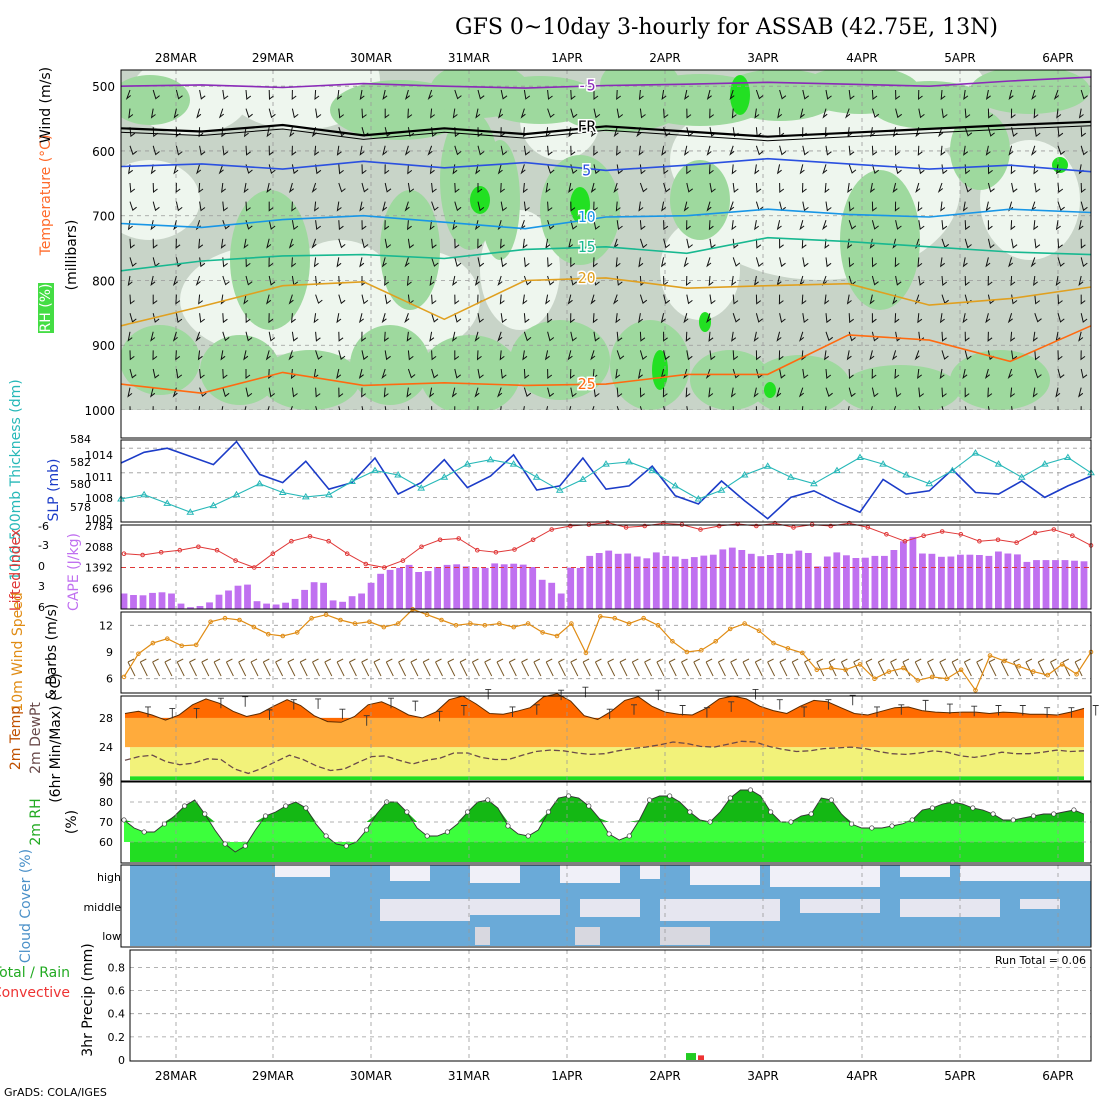  What do you see at coordinates (840, 906) in the screenshot?
I see `cloud-middle-clear` at bounding box center [840, 906].